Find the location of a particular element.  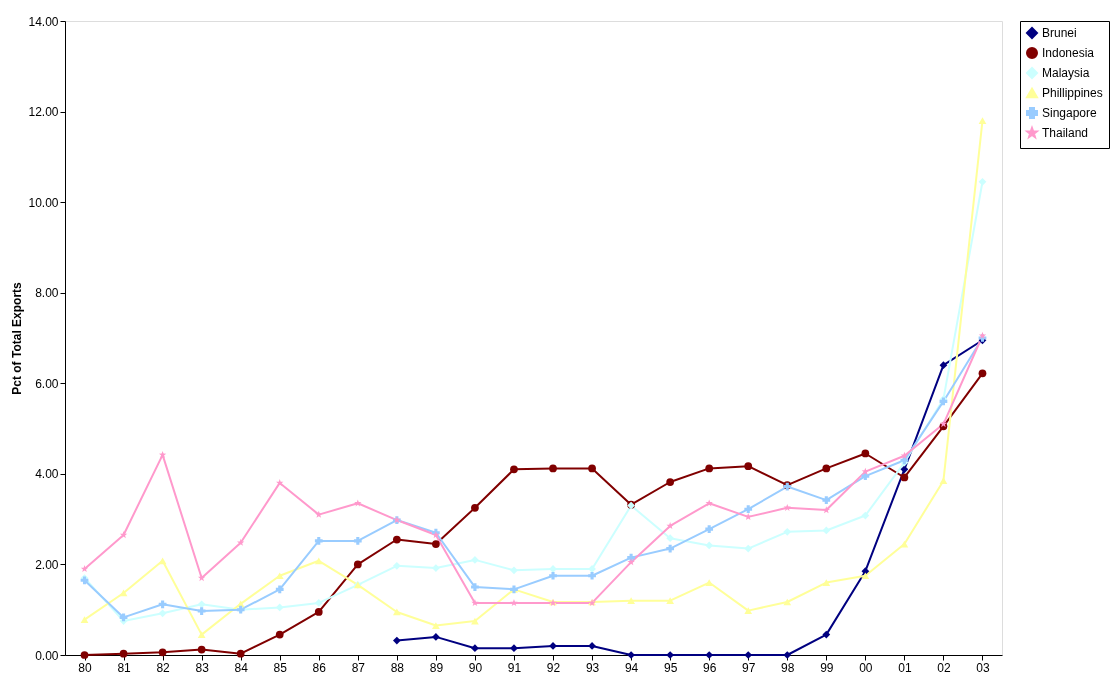

y-tick-label: 6.00 is located at coordinates (47, 383).